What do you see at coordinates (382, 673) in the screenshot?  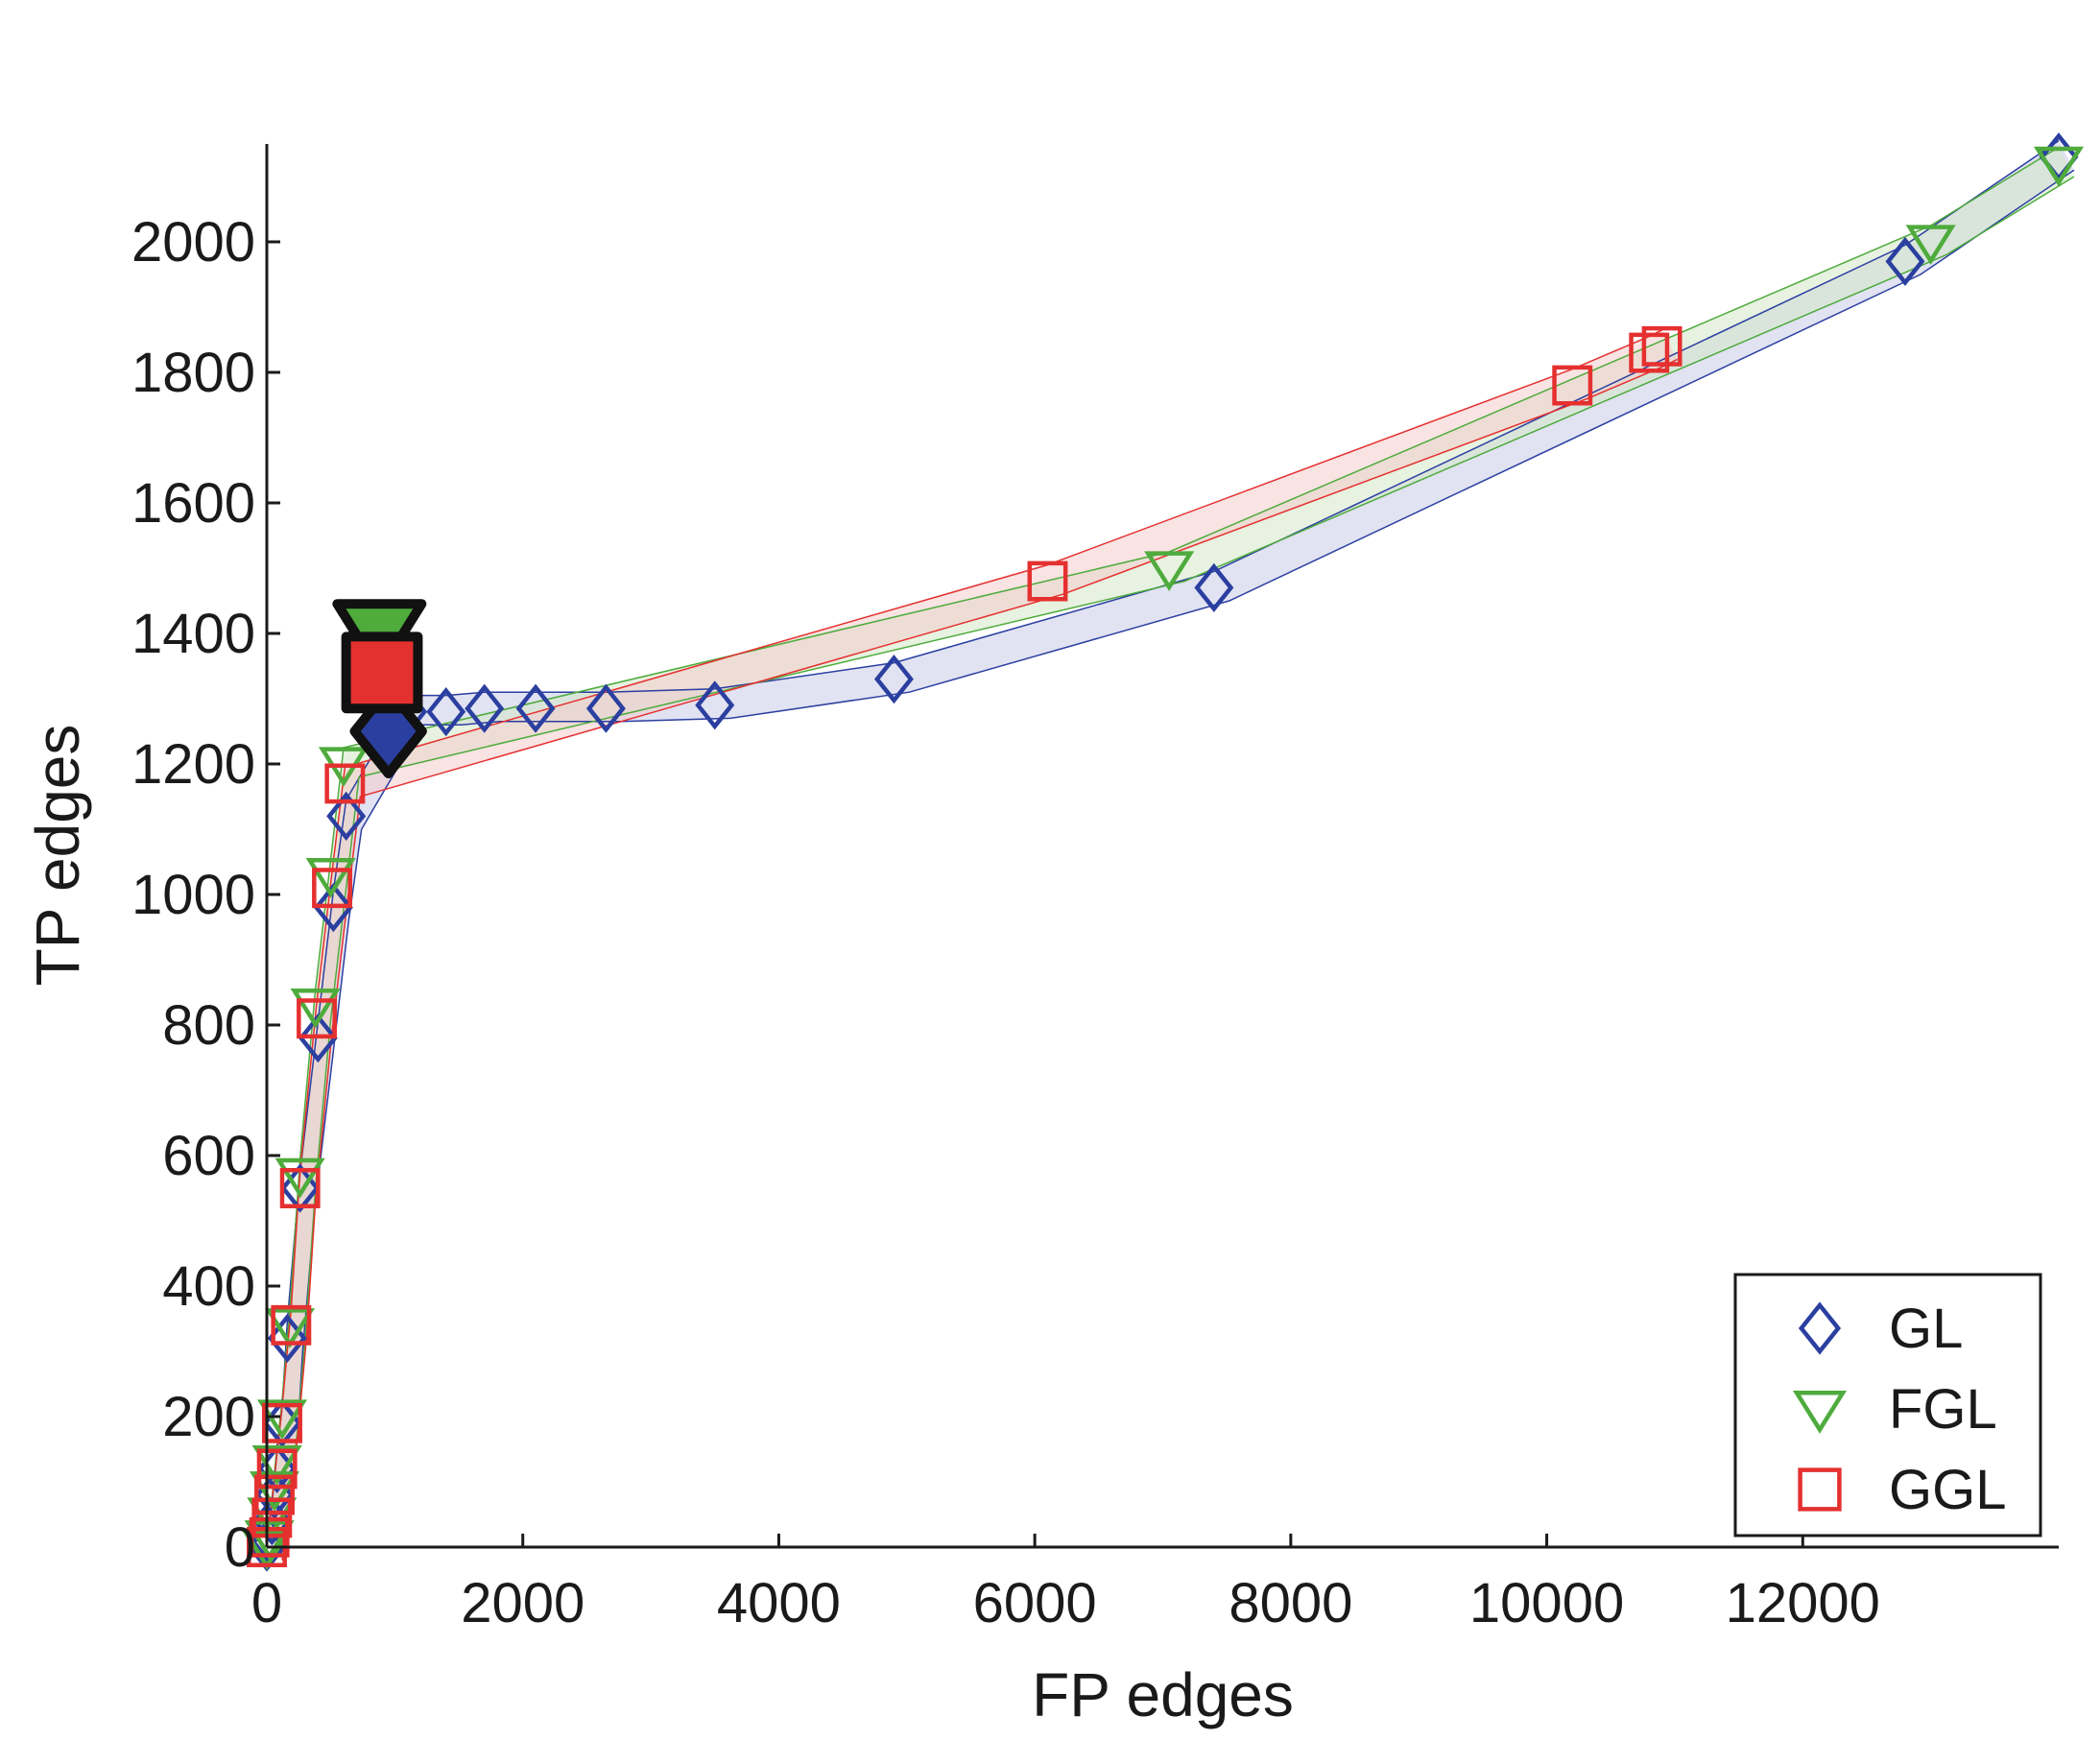 I see `ggl-highlight-point` at bounding box center [382, 673].